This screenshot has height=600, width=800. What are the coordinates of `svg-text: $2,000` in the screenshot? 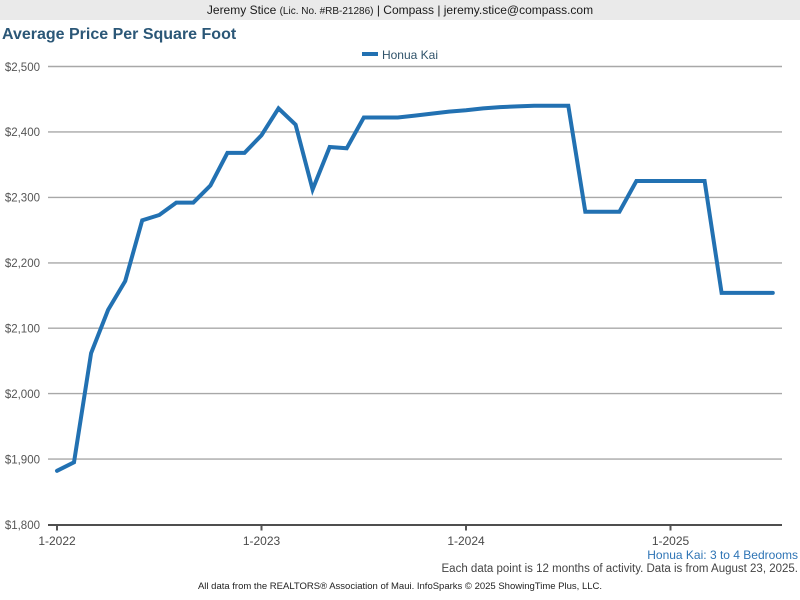 It's located at (22, 395).